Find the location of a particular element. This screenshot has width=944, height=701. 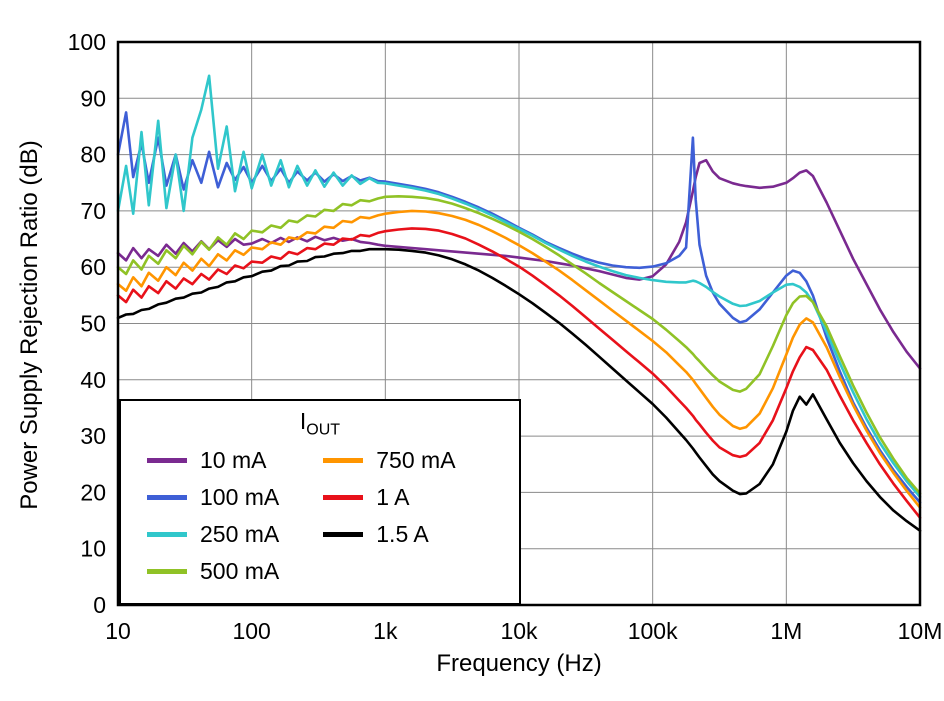

legend-column-2: 750 mA 1 A 1.5 A is located at coordinates (389, 516).